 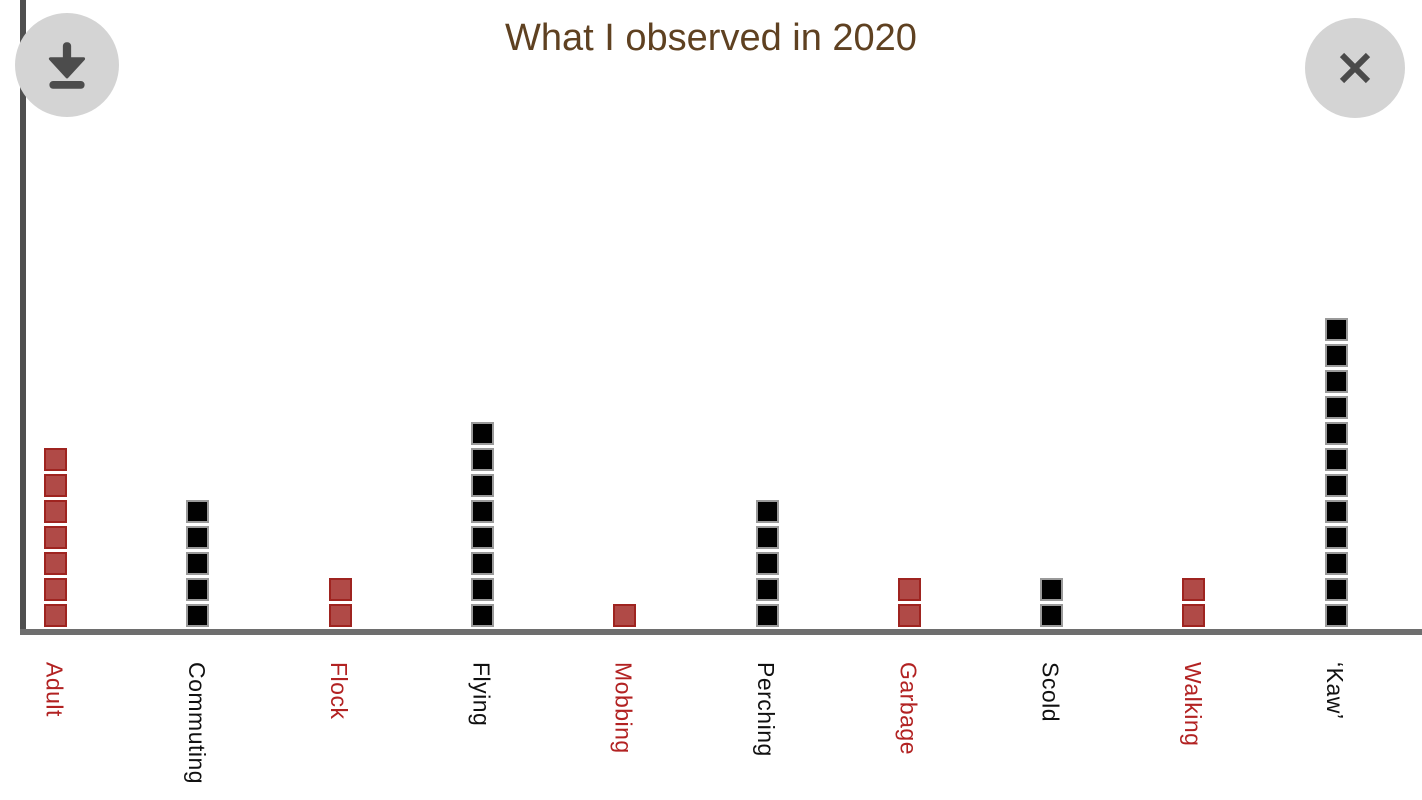 What do you see at coordinates (481, 694) in the screenshot?
I see `x-axis-label: Flying` at bounding box center [481, 694].